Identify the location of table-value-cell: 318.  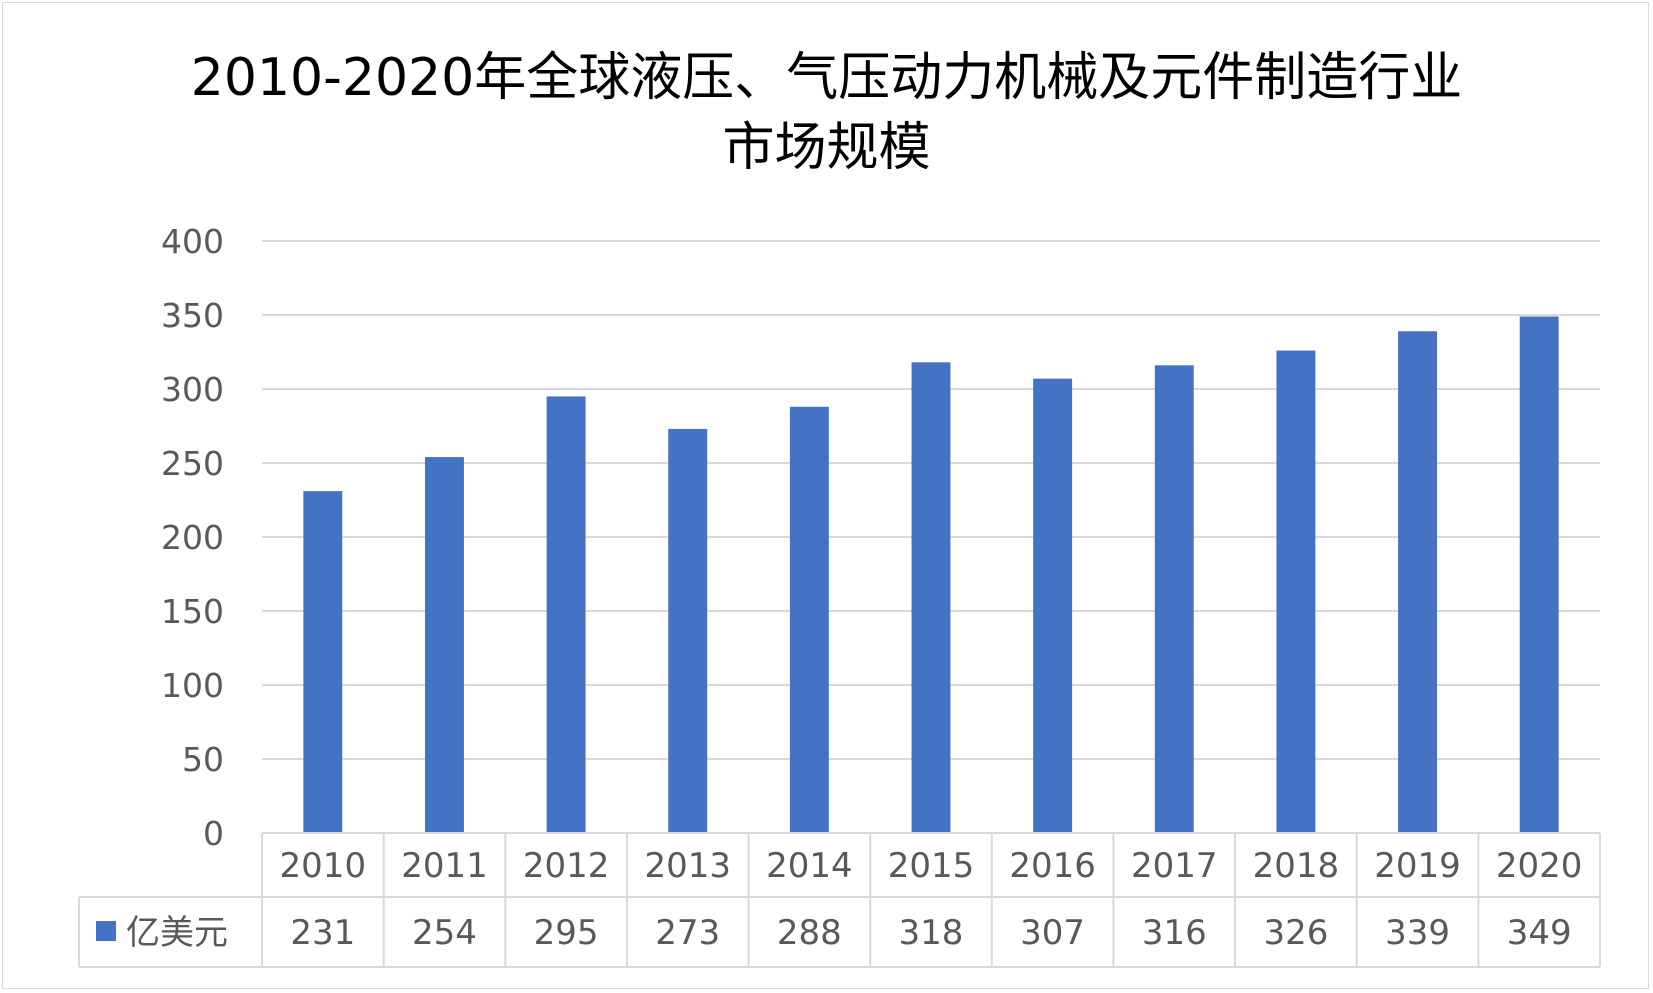
(931, 933).